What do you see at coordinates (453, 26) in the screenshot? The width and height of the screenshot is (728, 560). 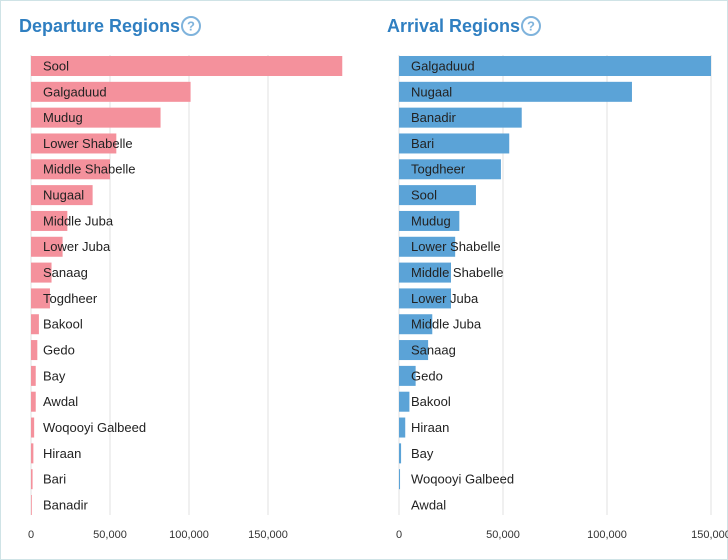 I see `chart-title: Arrival Regions` at bounding box center [453, 26].